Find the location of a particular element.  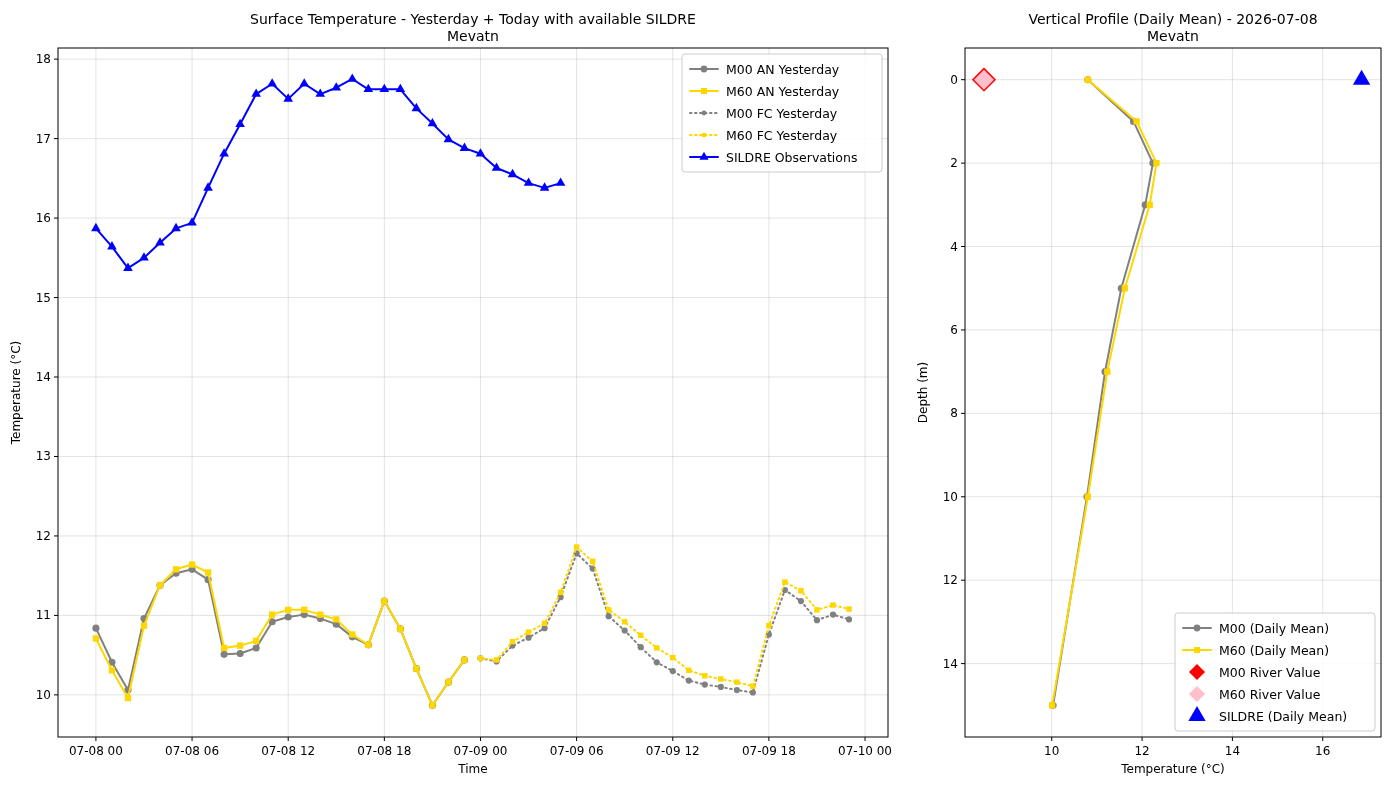

y-tick-label: 12 is located at coordinates (950, 580).